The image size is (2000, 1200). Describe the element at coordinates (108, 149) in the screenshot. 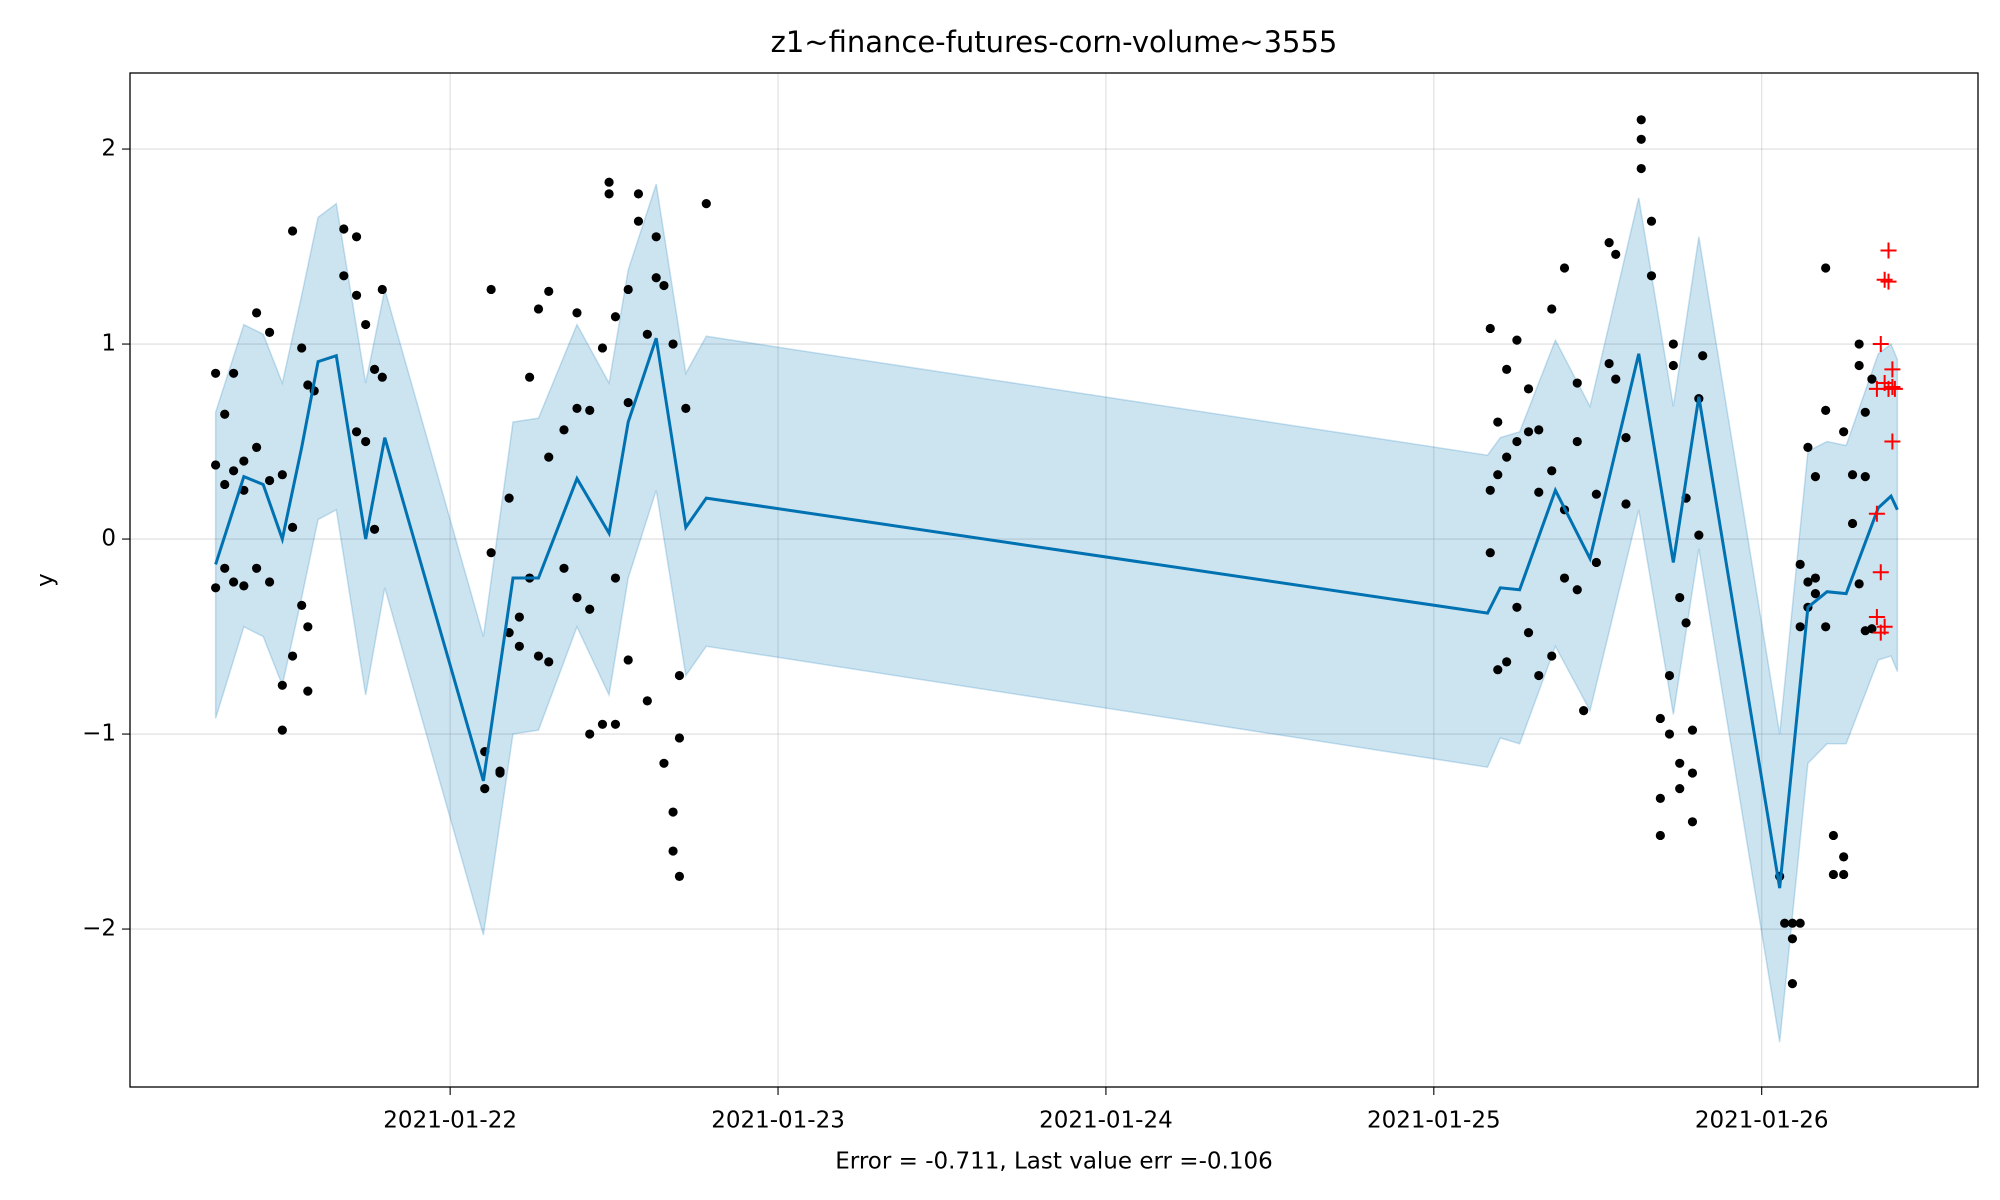

I see `y-tick-label: 2` at that location.